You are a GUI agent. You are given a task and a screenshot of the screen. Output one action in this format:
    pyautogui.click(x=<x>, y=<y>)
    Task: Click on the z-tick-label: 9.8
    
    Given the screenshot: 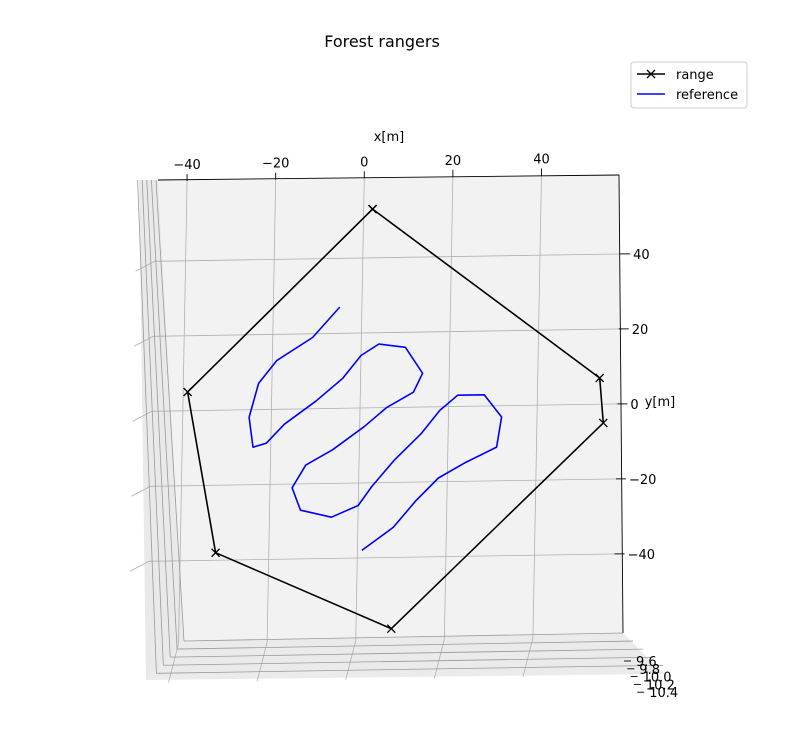 What is the action you would take?
    pyautogui.click(x=649, y=670)
    